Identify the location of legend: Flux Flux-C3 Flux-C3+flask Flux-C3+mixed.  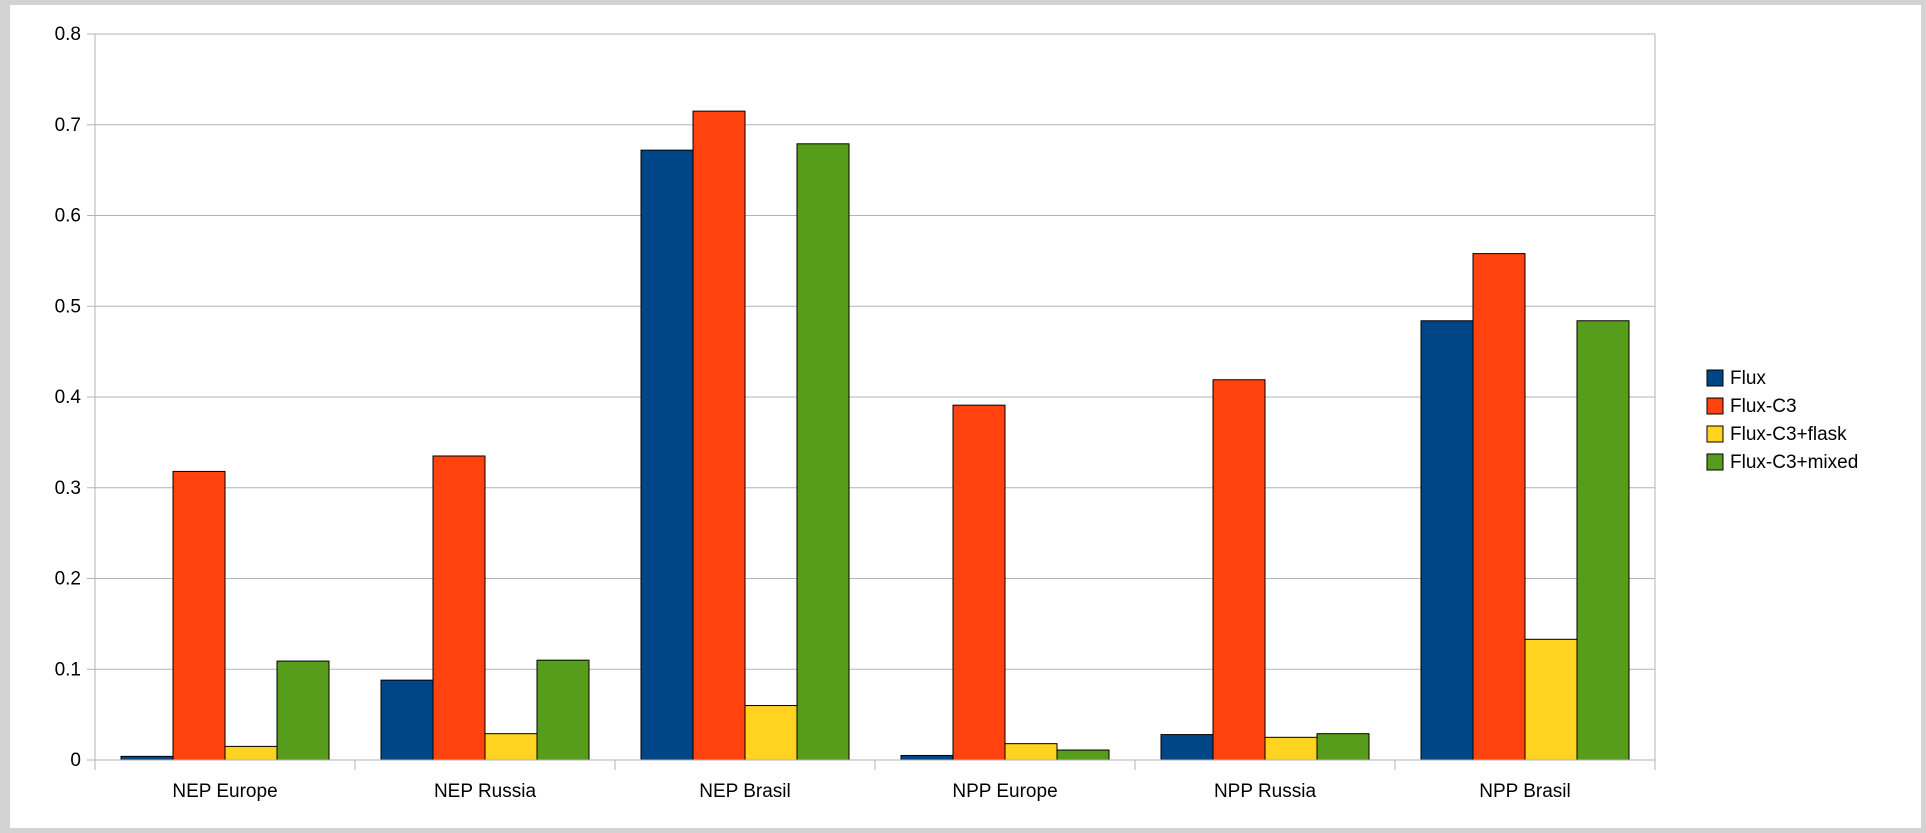
(1782, 420).